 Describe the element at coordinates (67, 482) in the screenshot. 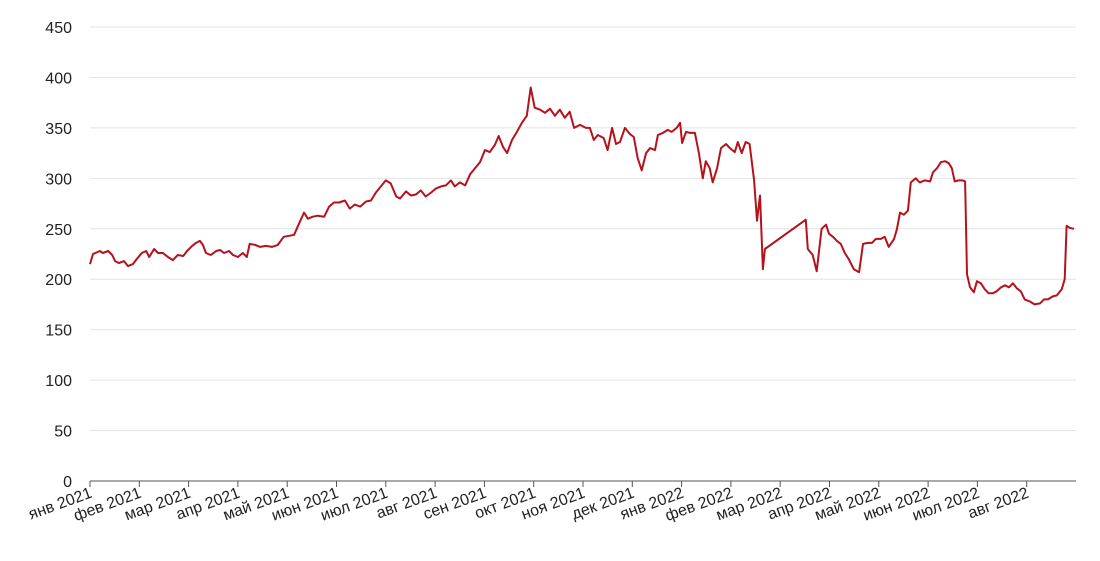

I see `y-tick-label: 0` at that location.